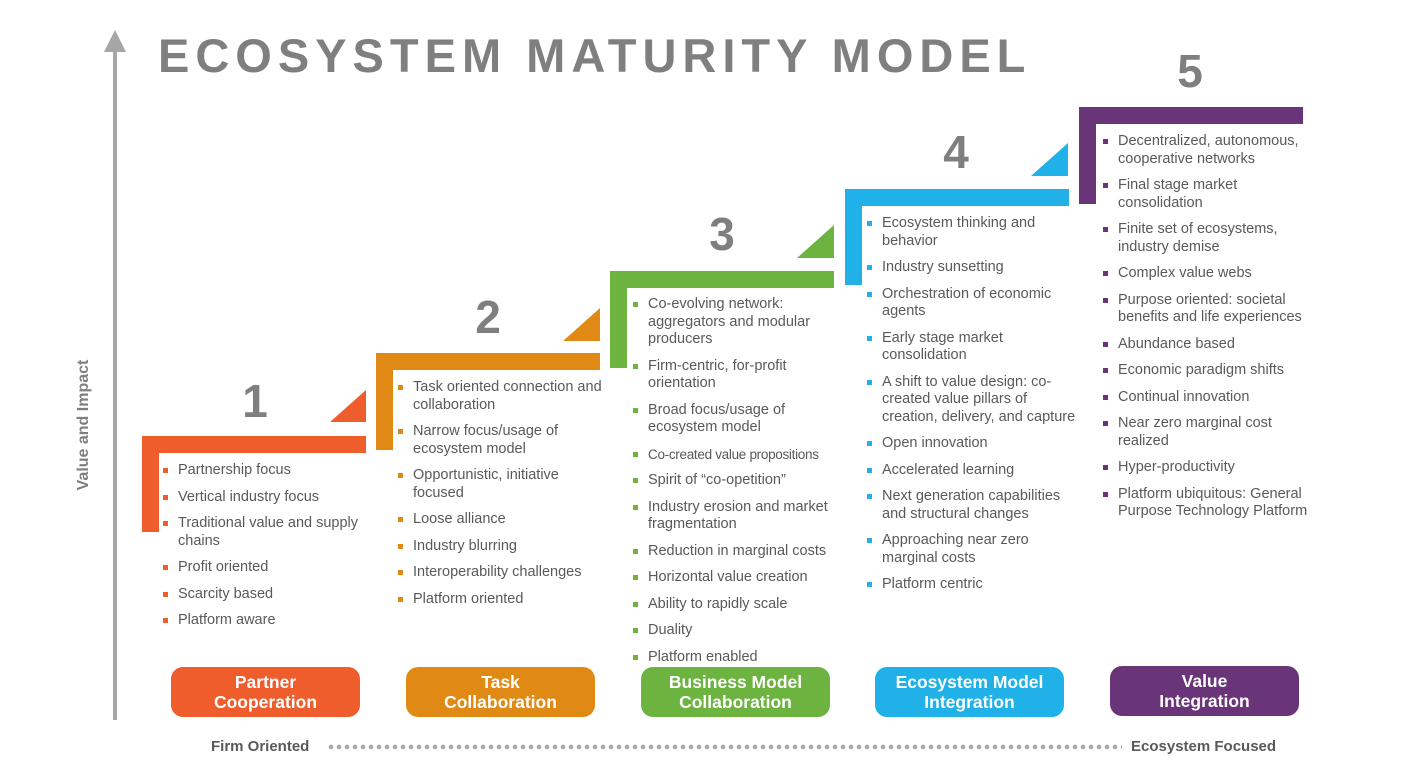 This screenshot has height=775, width=1401. Describe the element at coordinates (1207, 274) in the screenshot. I see `list-item: Complex value webs` at that location.